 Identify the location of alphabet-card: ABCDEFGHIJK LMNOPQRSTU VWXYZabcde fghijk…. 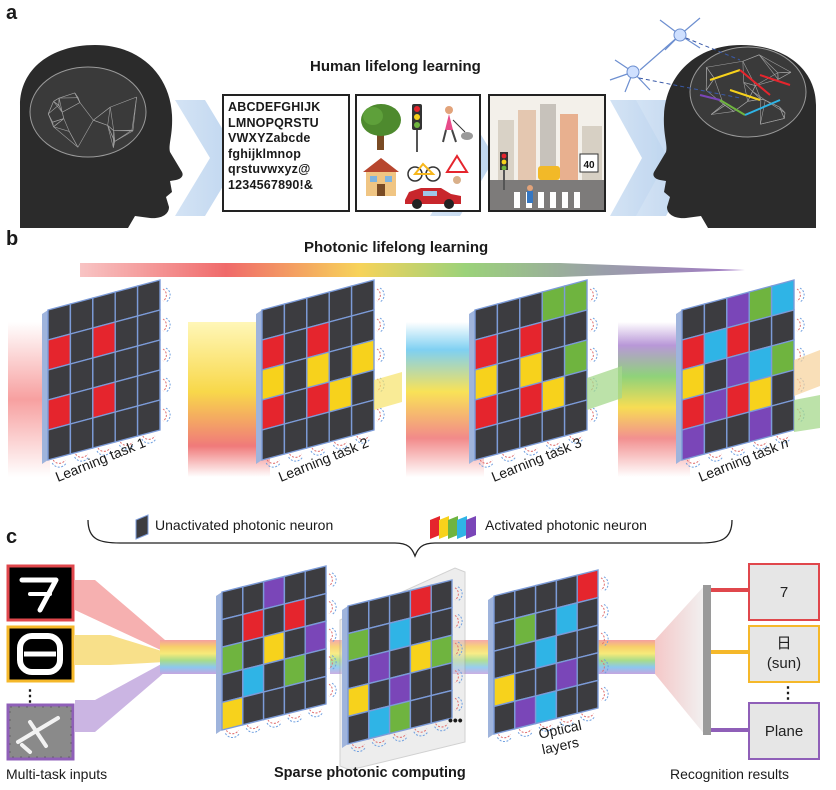
(286, 153).